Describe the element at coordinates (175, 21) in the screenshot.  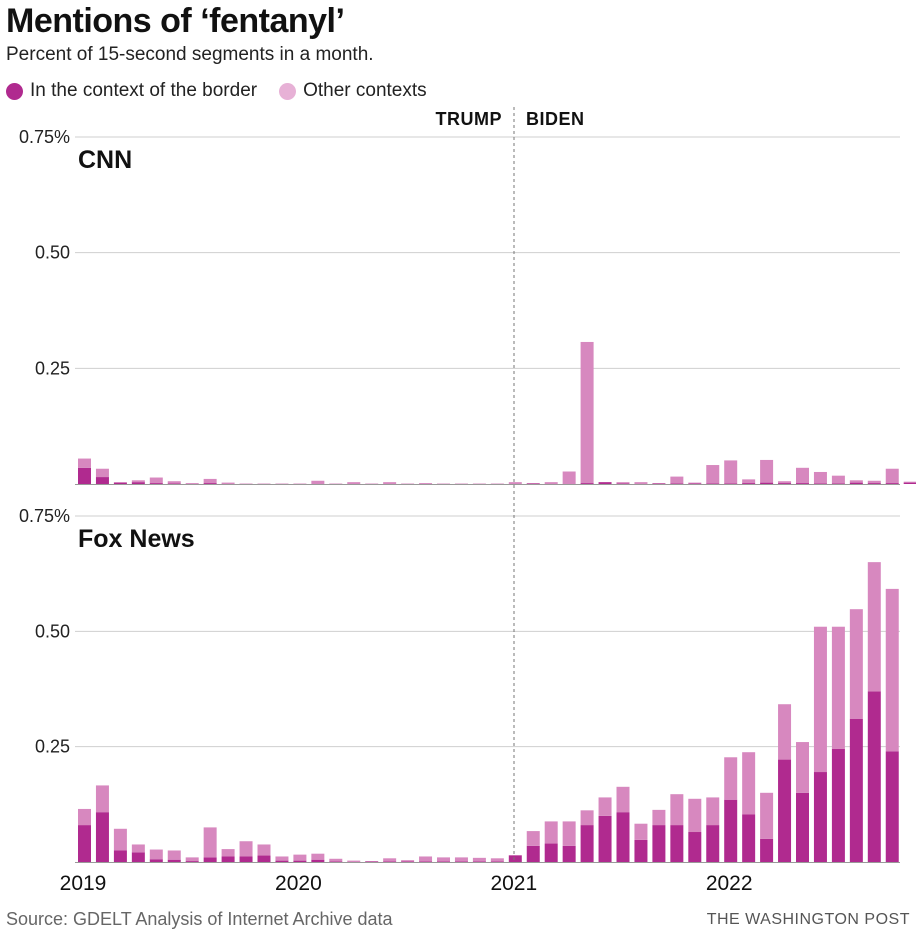
I see `chart-title: Mentions of ‘fentanyl’` at that location.